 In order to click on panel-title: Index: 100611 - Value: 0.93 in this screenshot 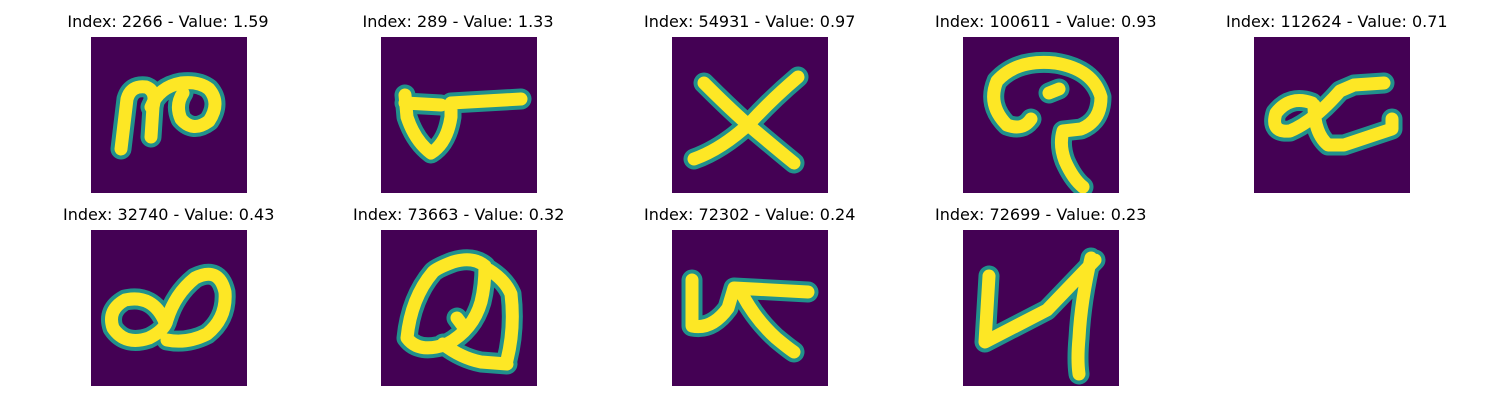, I will do `click(1046, 21)`.